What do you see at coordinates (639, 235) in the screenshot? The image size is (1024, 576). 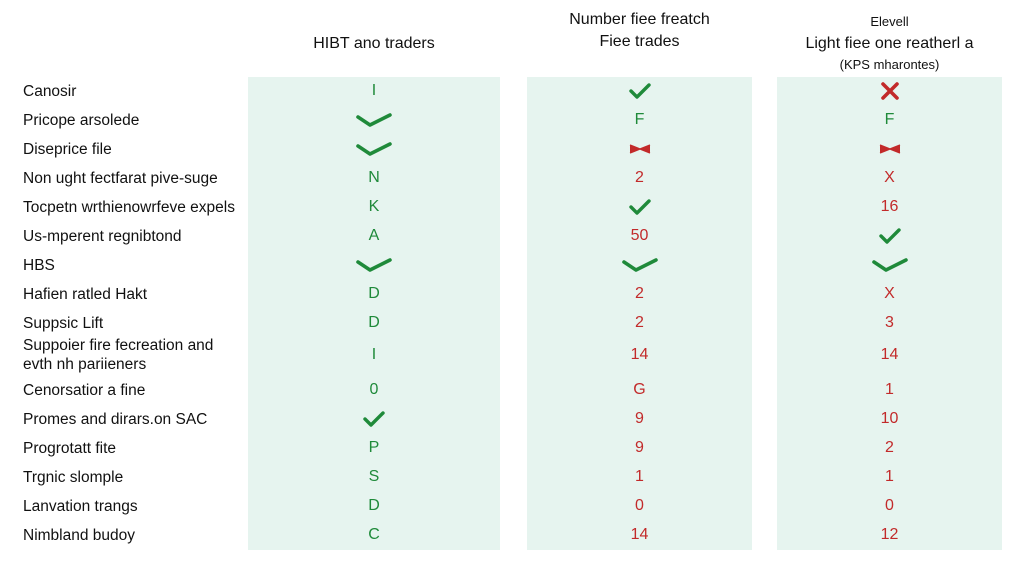 I see `table-cell: 50` at bounding box center [639, 235].